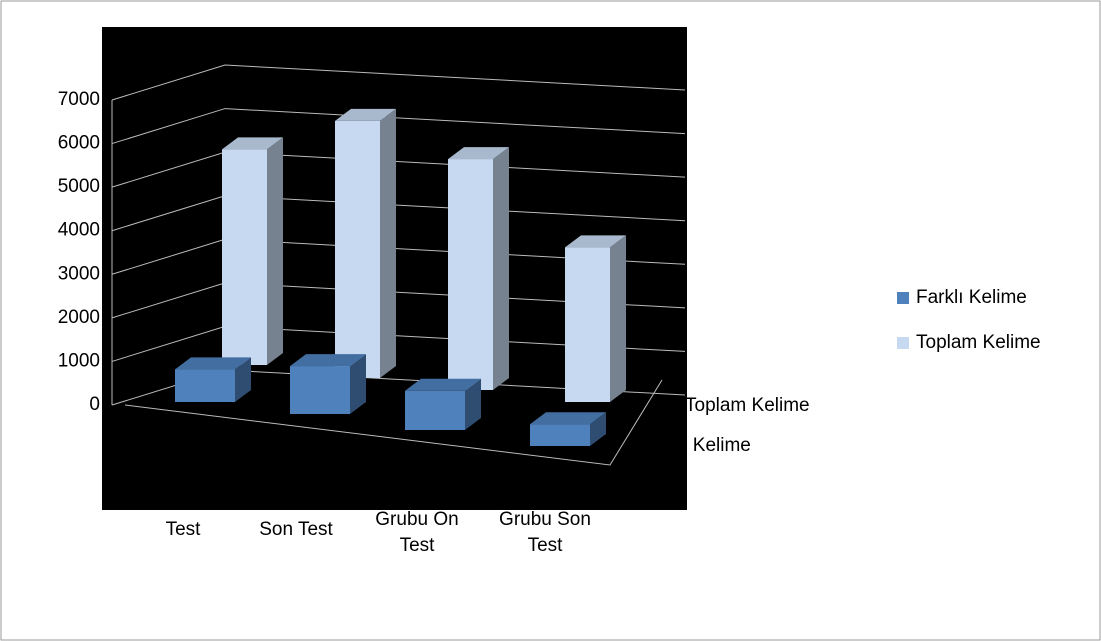  I want to click on y-tick-label: 2000, so click(79, 317).